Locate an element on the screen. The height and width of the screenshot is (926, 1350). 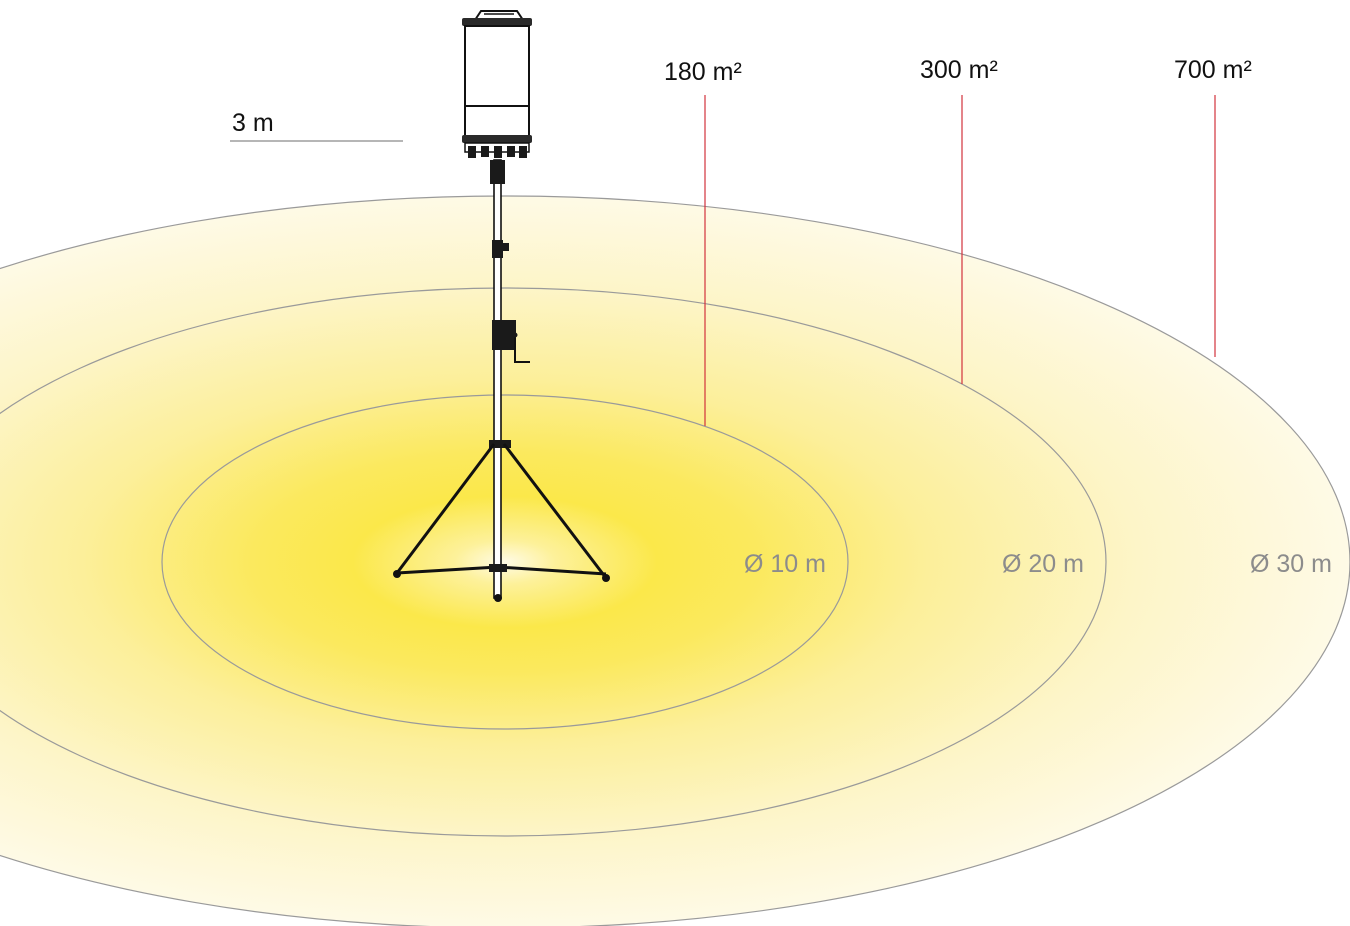
area-label-700: 700 m² is located at coordinates (1213, 70).